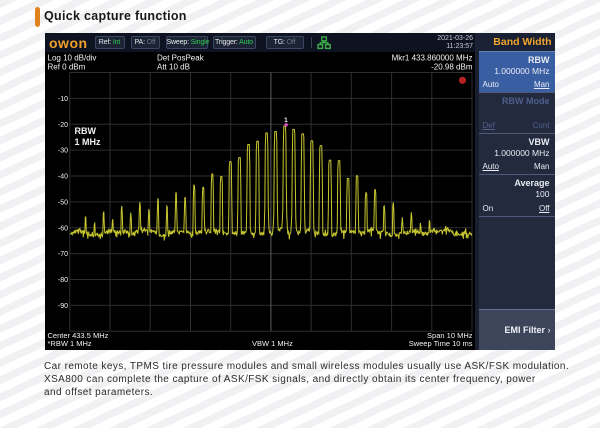 The image size is (600, 428). What do you see at coordinates (78, 335) in the screenshot?
I see `svg-text: Center 433.5 MHz` at bounding box center [78, 335].